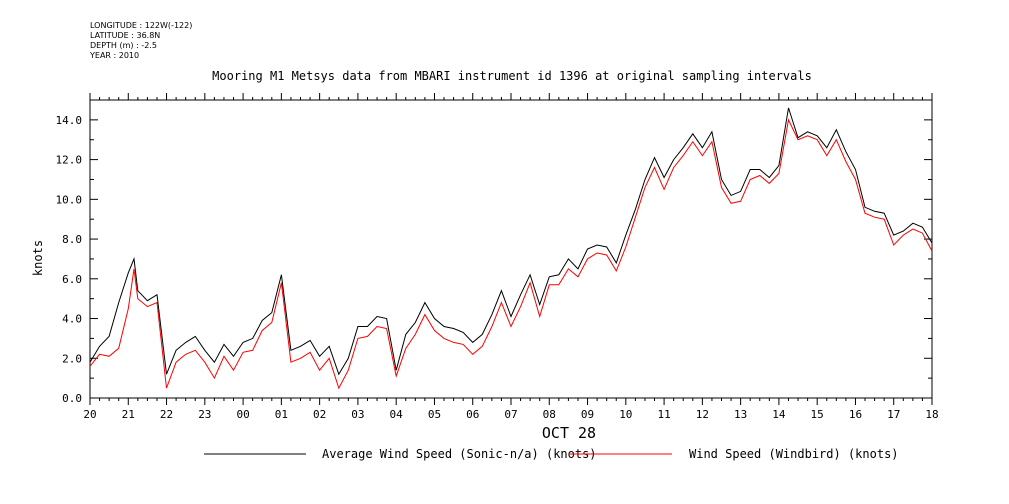 The height and width of the screenshot is (504, 1009). What do you see at coordinates (931, 414) in the screenshot?
I see `x-tick-label: 18` at bounding box center [931, 414].